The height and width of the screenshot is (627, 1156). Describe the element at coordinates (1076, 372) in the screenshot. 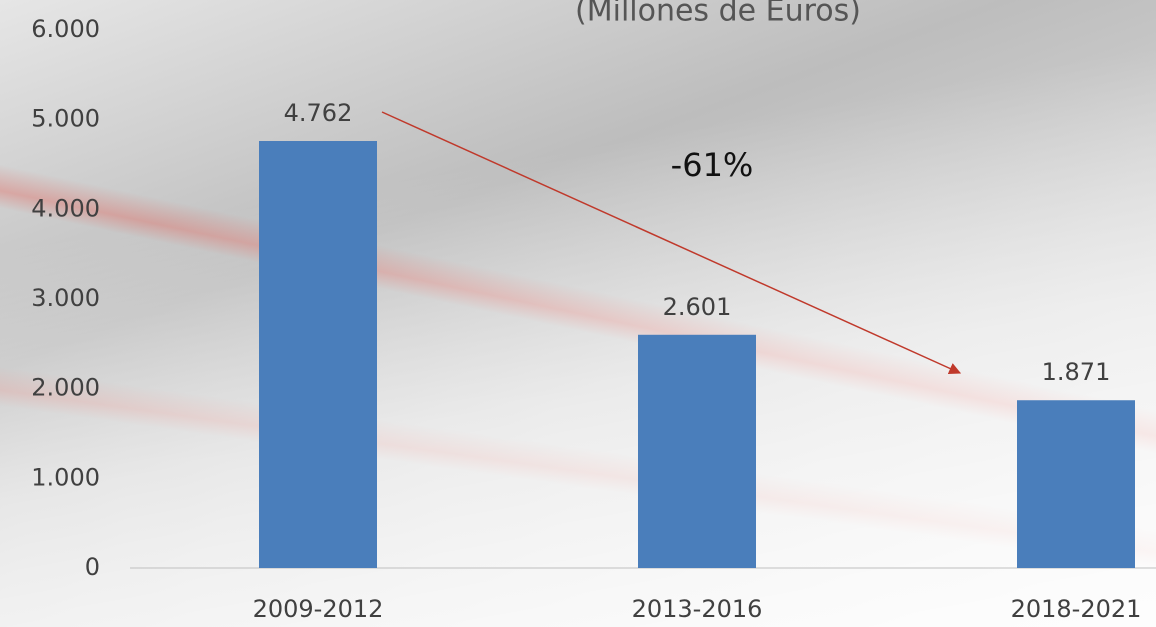

I see `data-label: 1.871` at that location.